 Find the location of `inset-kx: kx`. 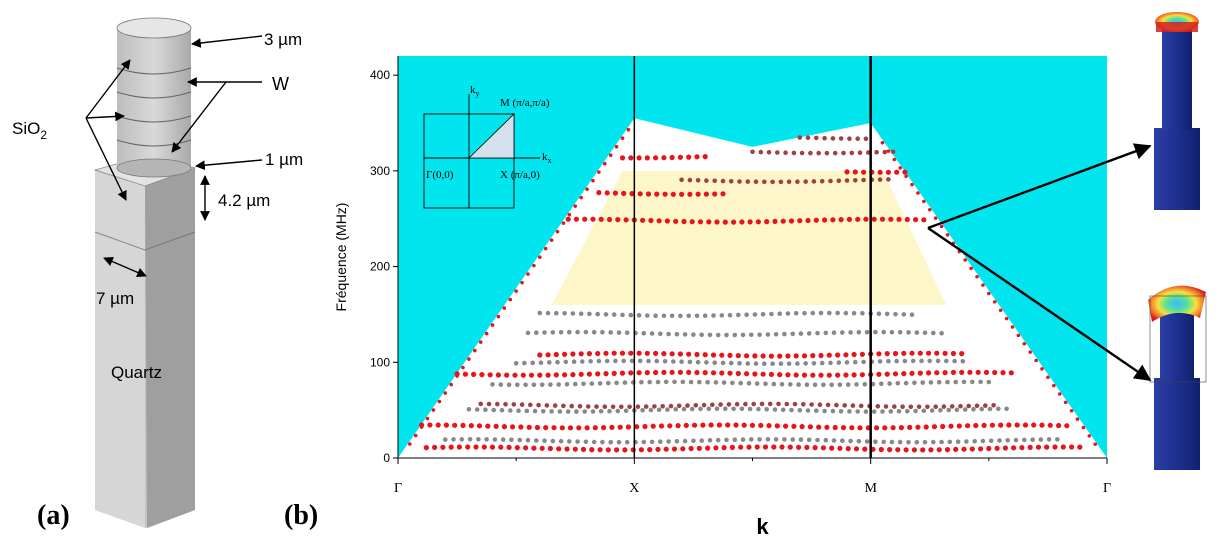

inset-kx: kx is located at coordinates (547, 158).